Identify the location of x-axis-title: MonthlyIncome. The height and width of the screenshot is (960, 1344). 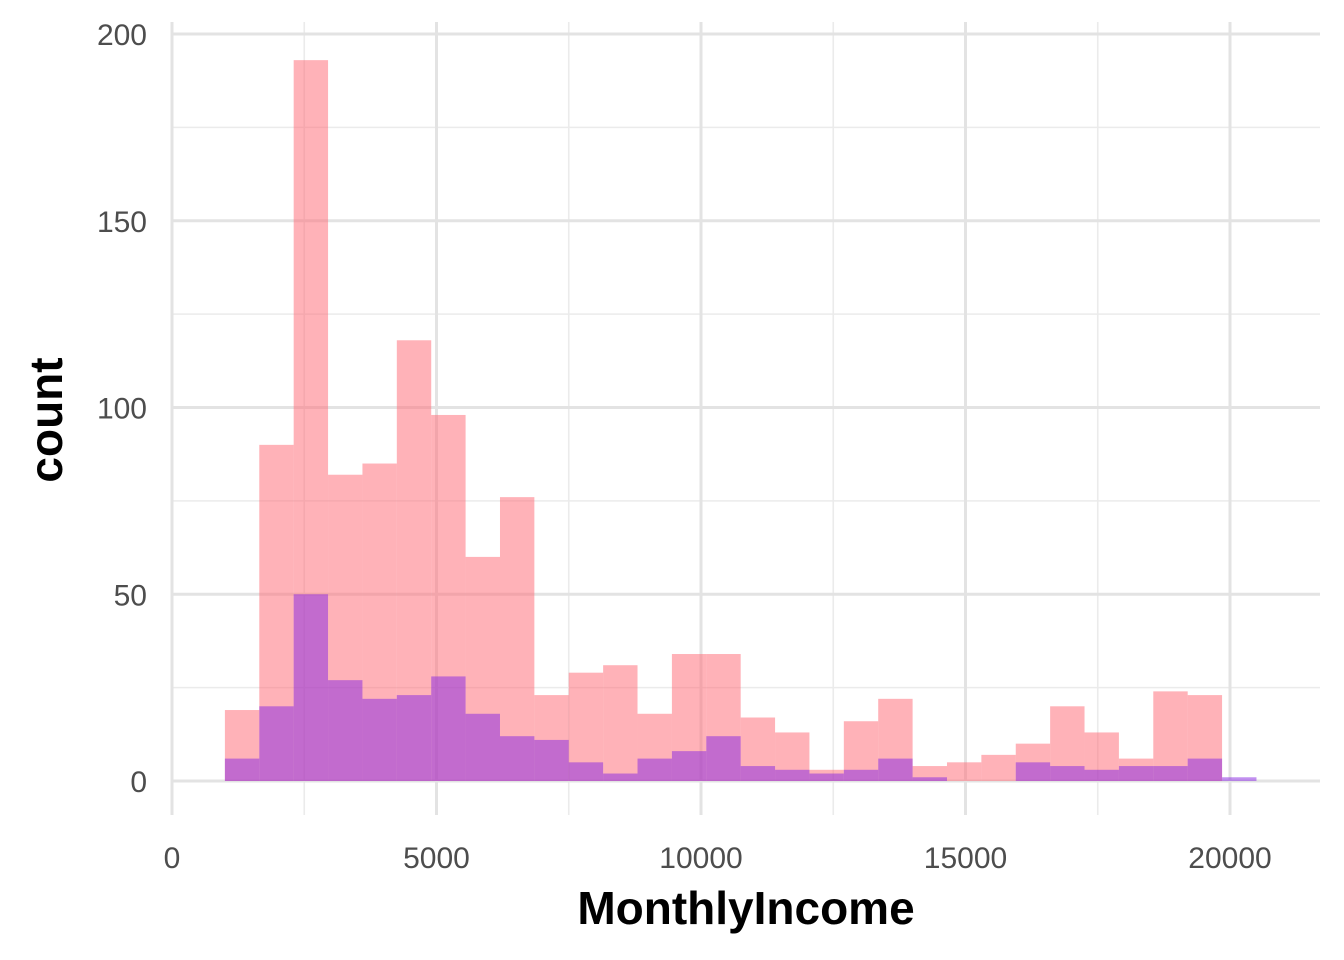
(745, 908).